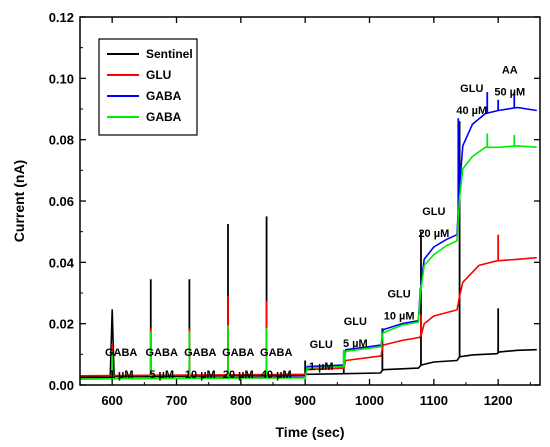  What do you see at coordinates (200, 364) in the screenshot?
I see `annotation: GABA 10 µM` at bounding box center [200, 364].